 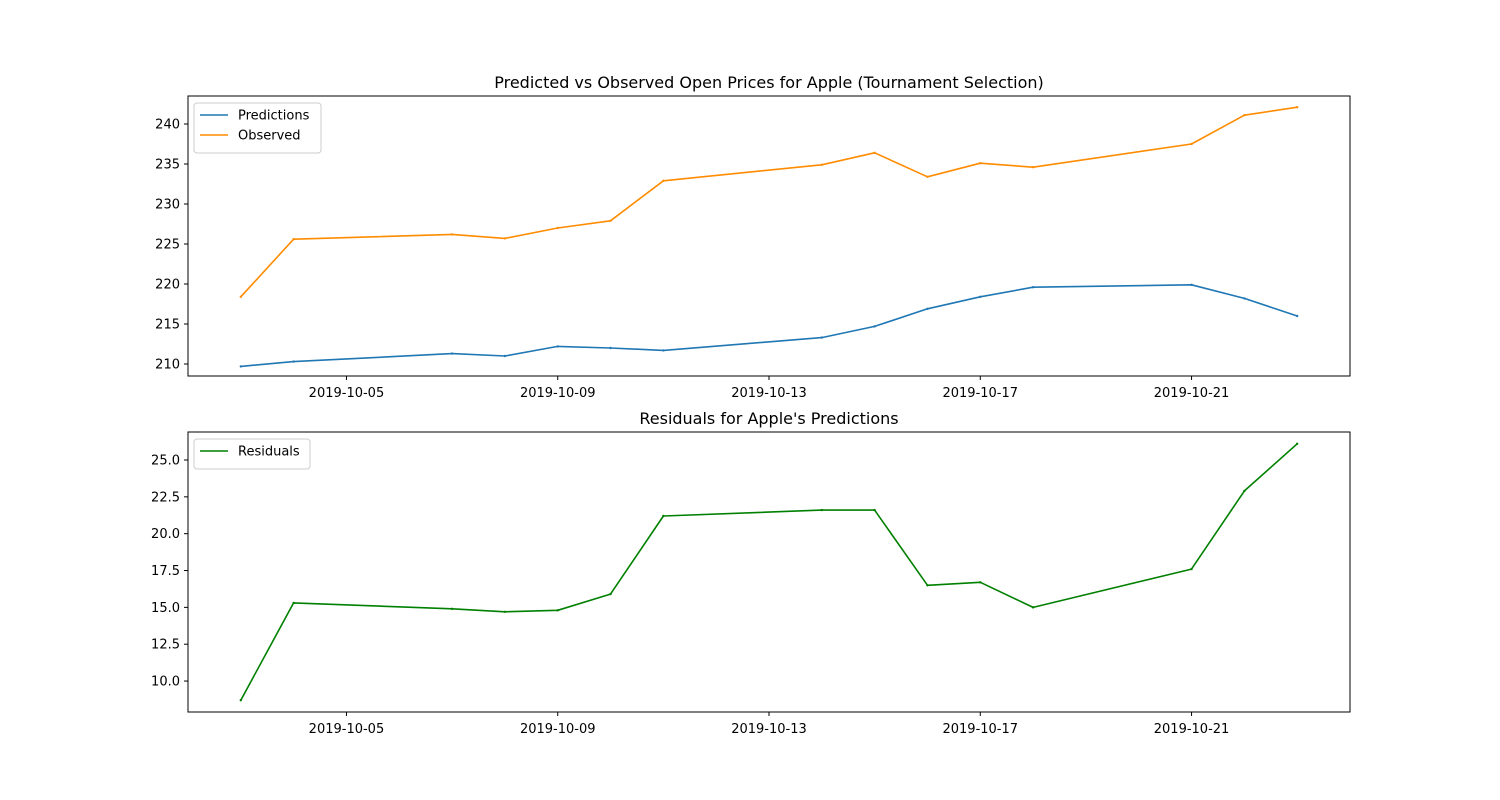 I want to click on chart-title: Residuals for Apple's Predictions, so click(x=768, y=418).